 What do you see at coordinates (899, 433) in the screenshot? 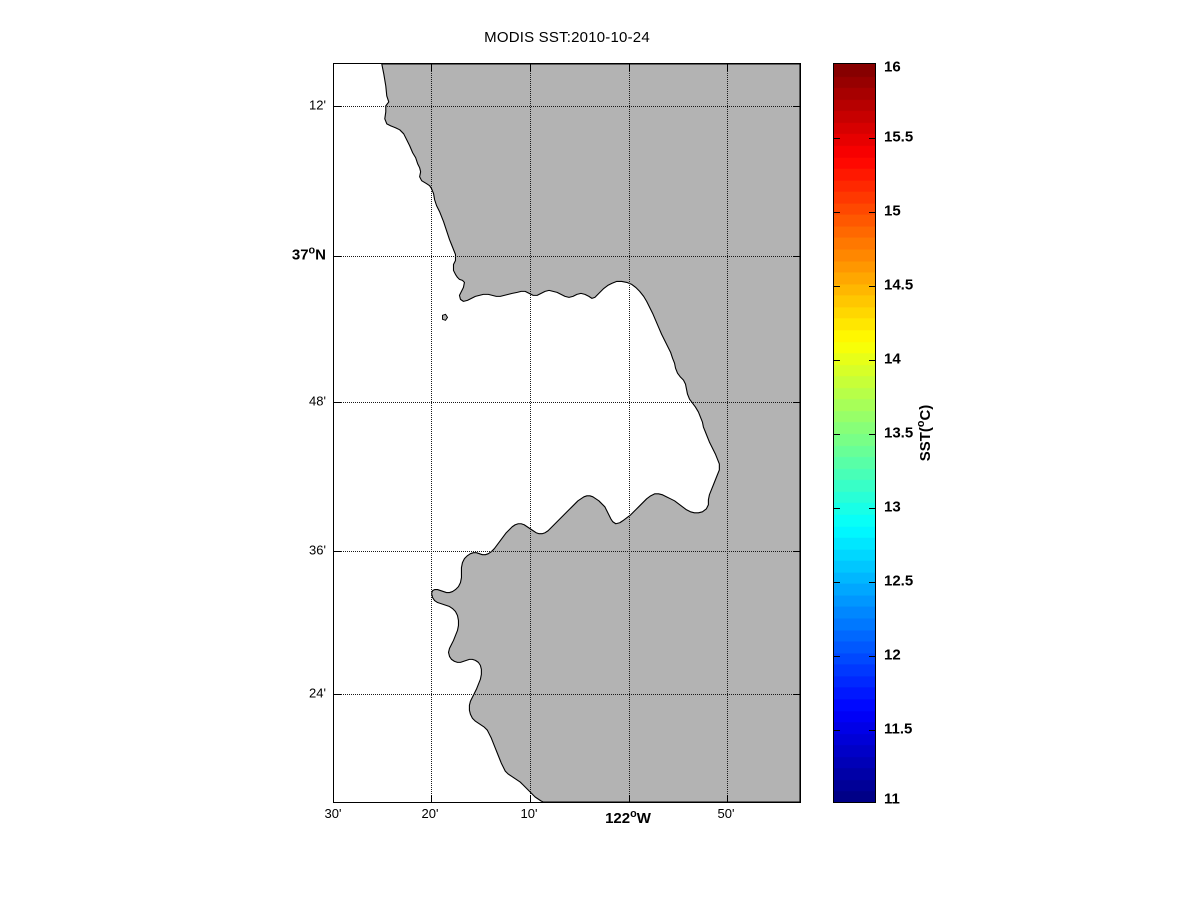
I see `colorbar-label-13-5: 13.5` at bounding box center [899, 433].